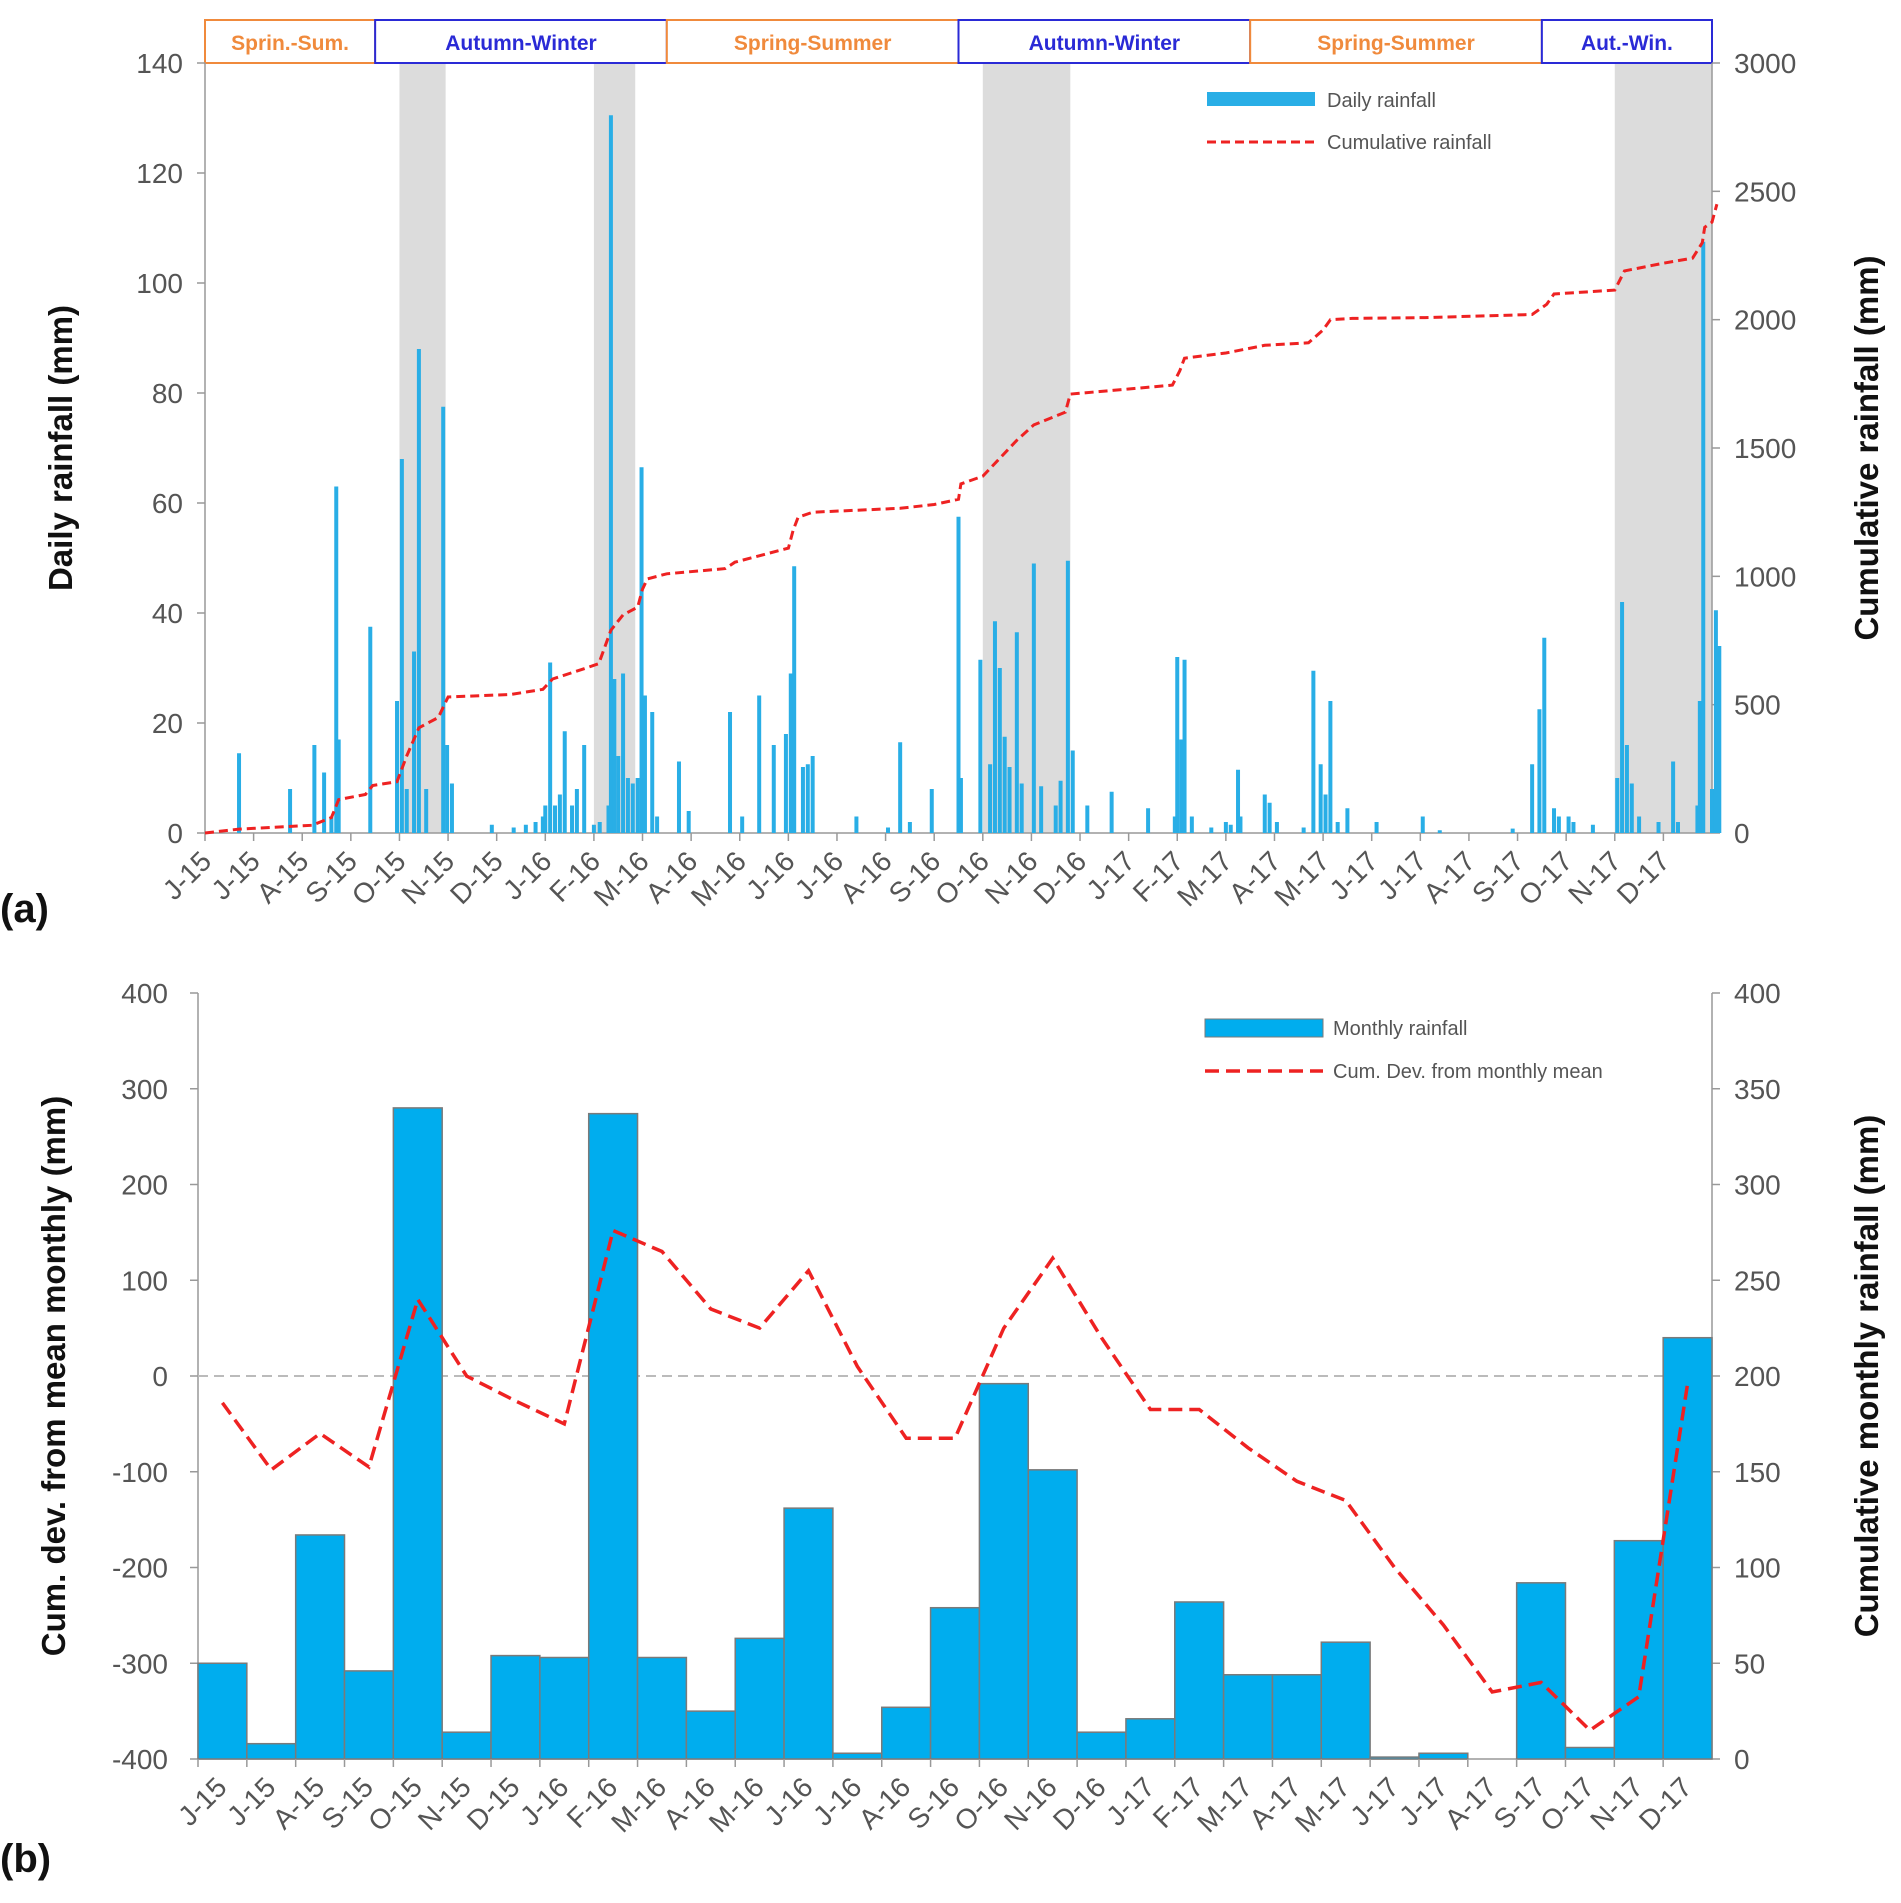  What do you see at coordinates (144, 993) in the screenshot?
I see `left-tick-label-8: 400` at bounding box center [144, 993].